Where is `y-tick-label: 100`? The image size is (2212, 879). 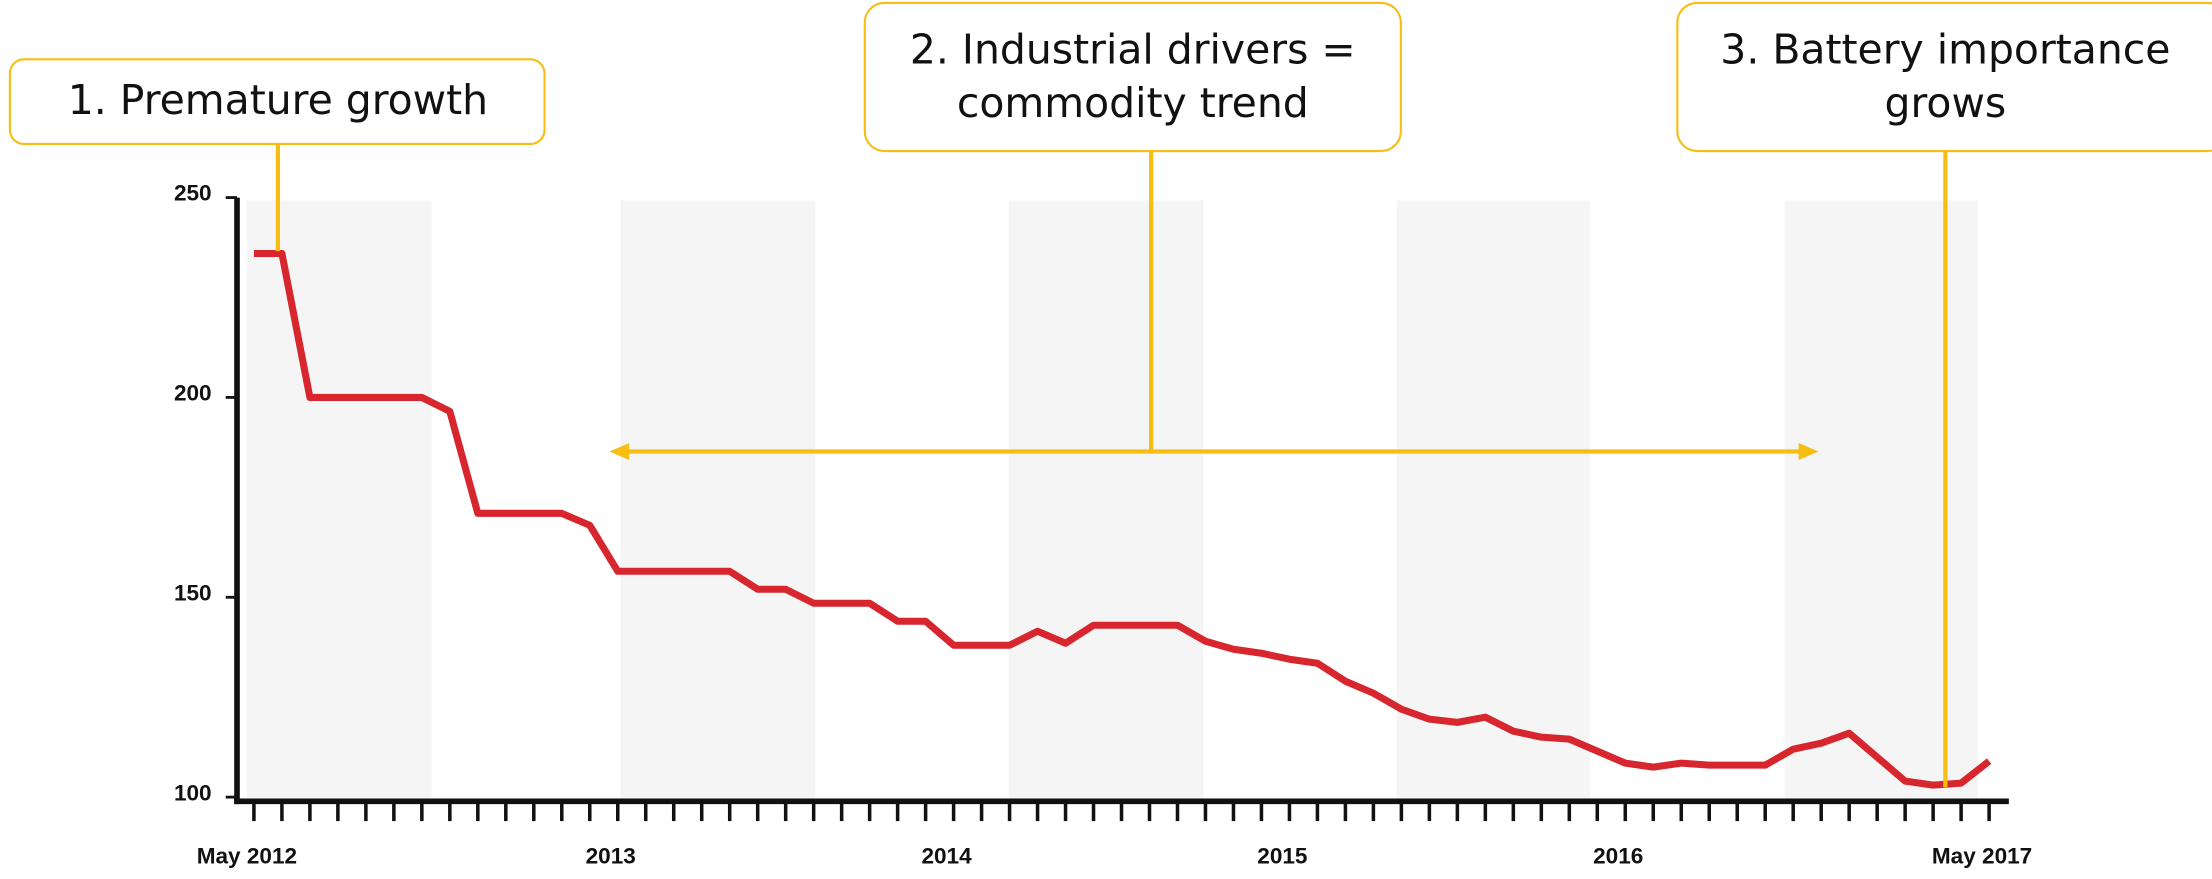
y-tick-label: 100 is located at coordinates (193, 792).